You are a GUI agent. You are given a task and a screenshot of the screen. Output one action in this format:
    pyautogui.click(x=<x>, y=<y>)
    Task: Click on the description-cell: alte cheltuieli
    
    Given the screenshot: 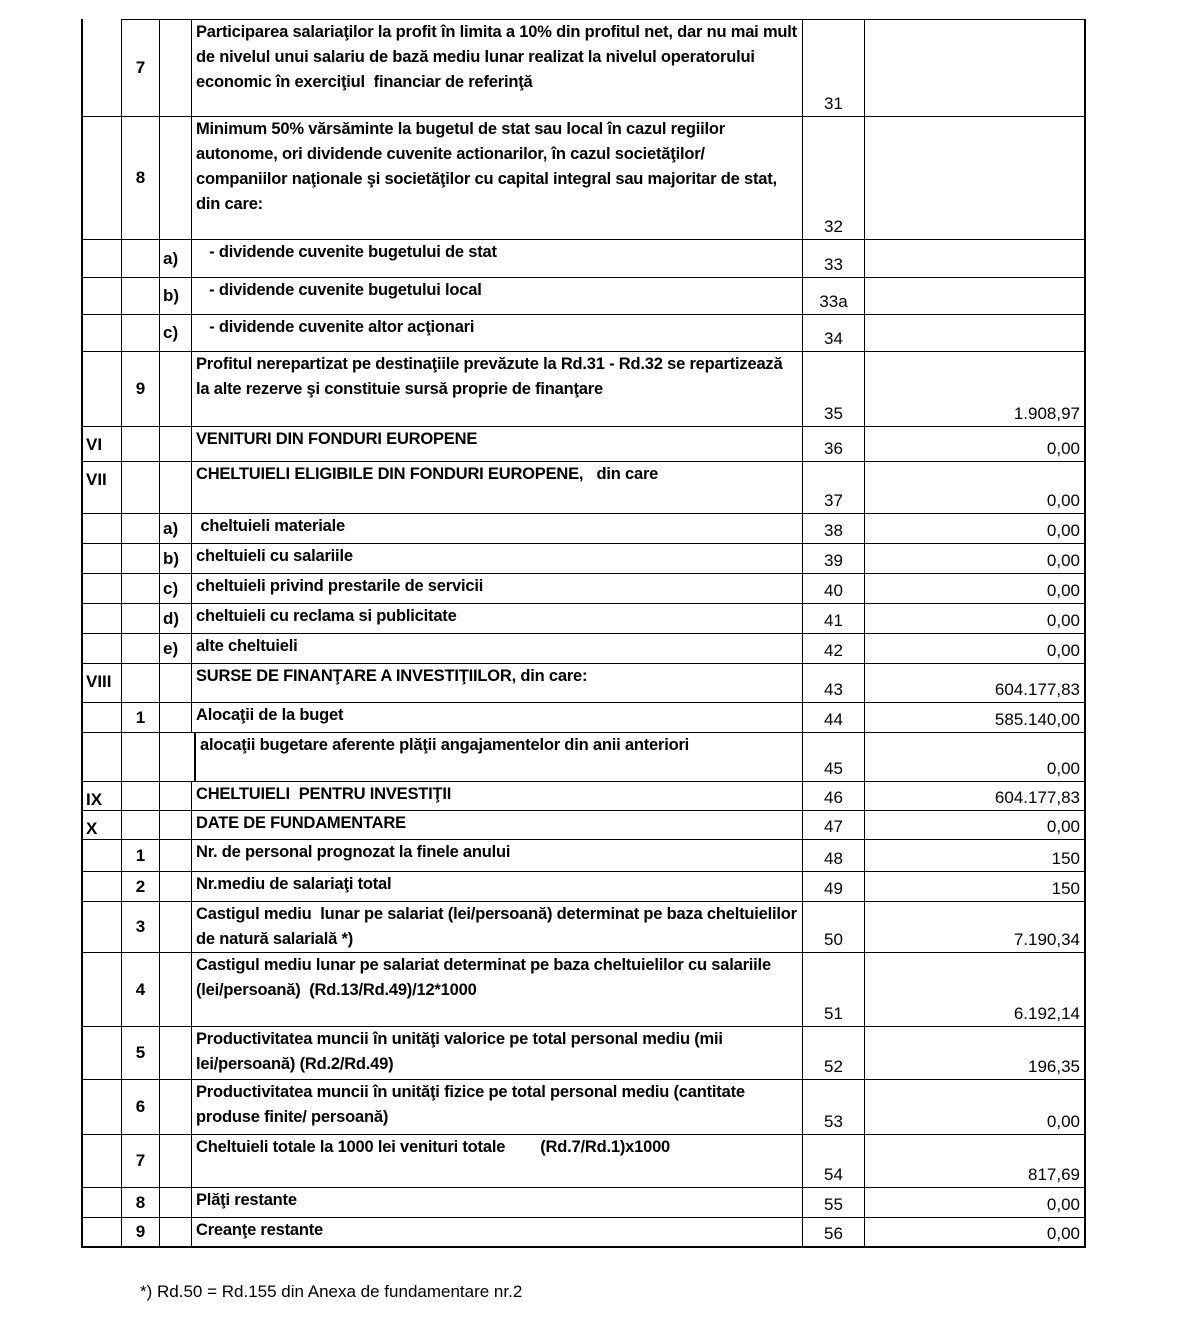 What is the action you would take?
    pyautogui.click(x=497, y=648)
    